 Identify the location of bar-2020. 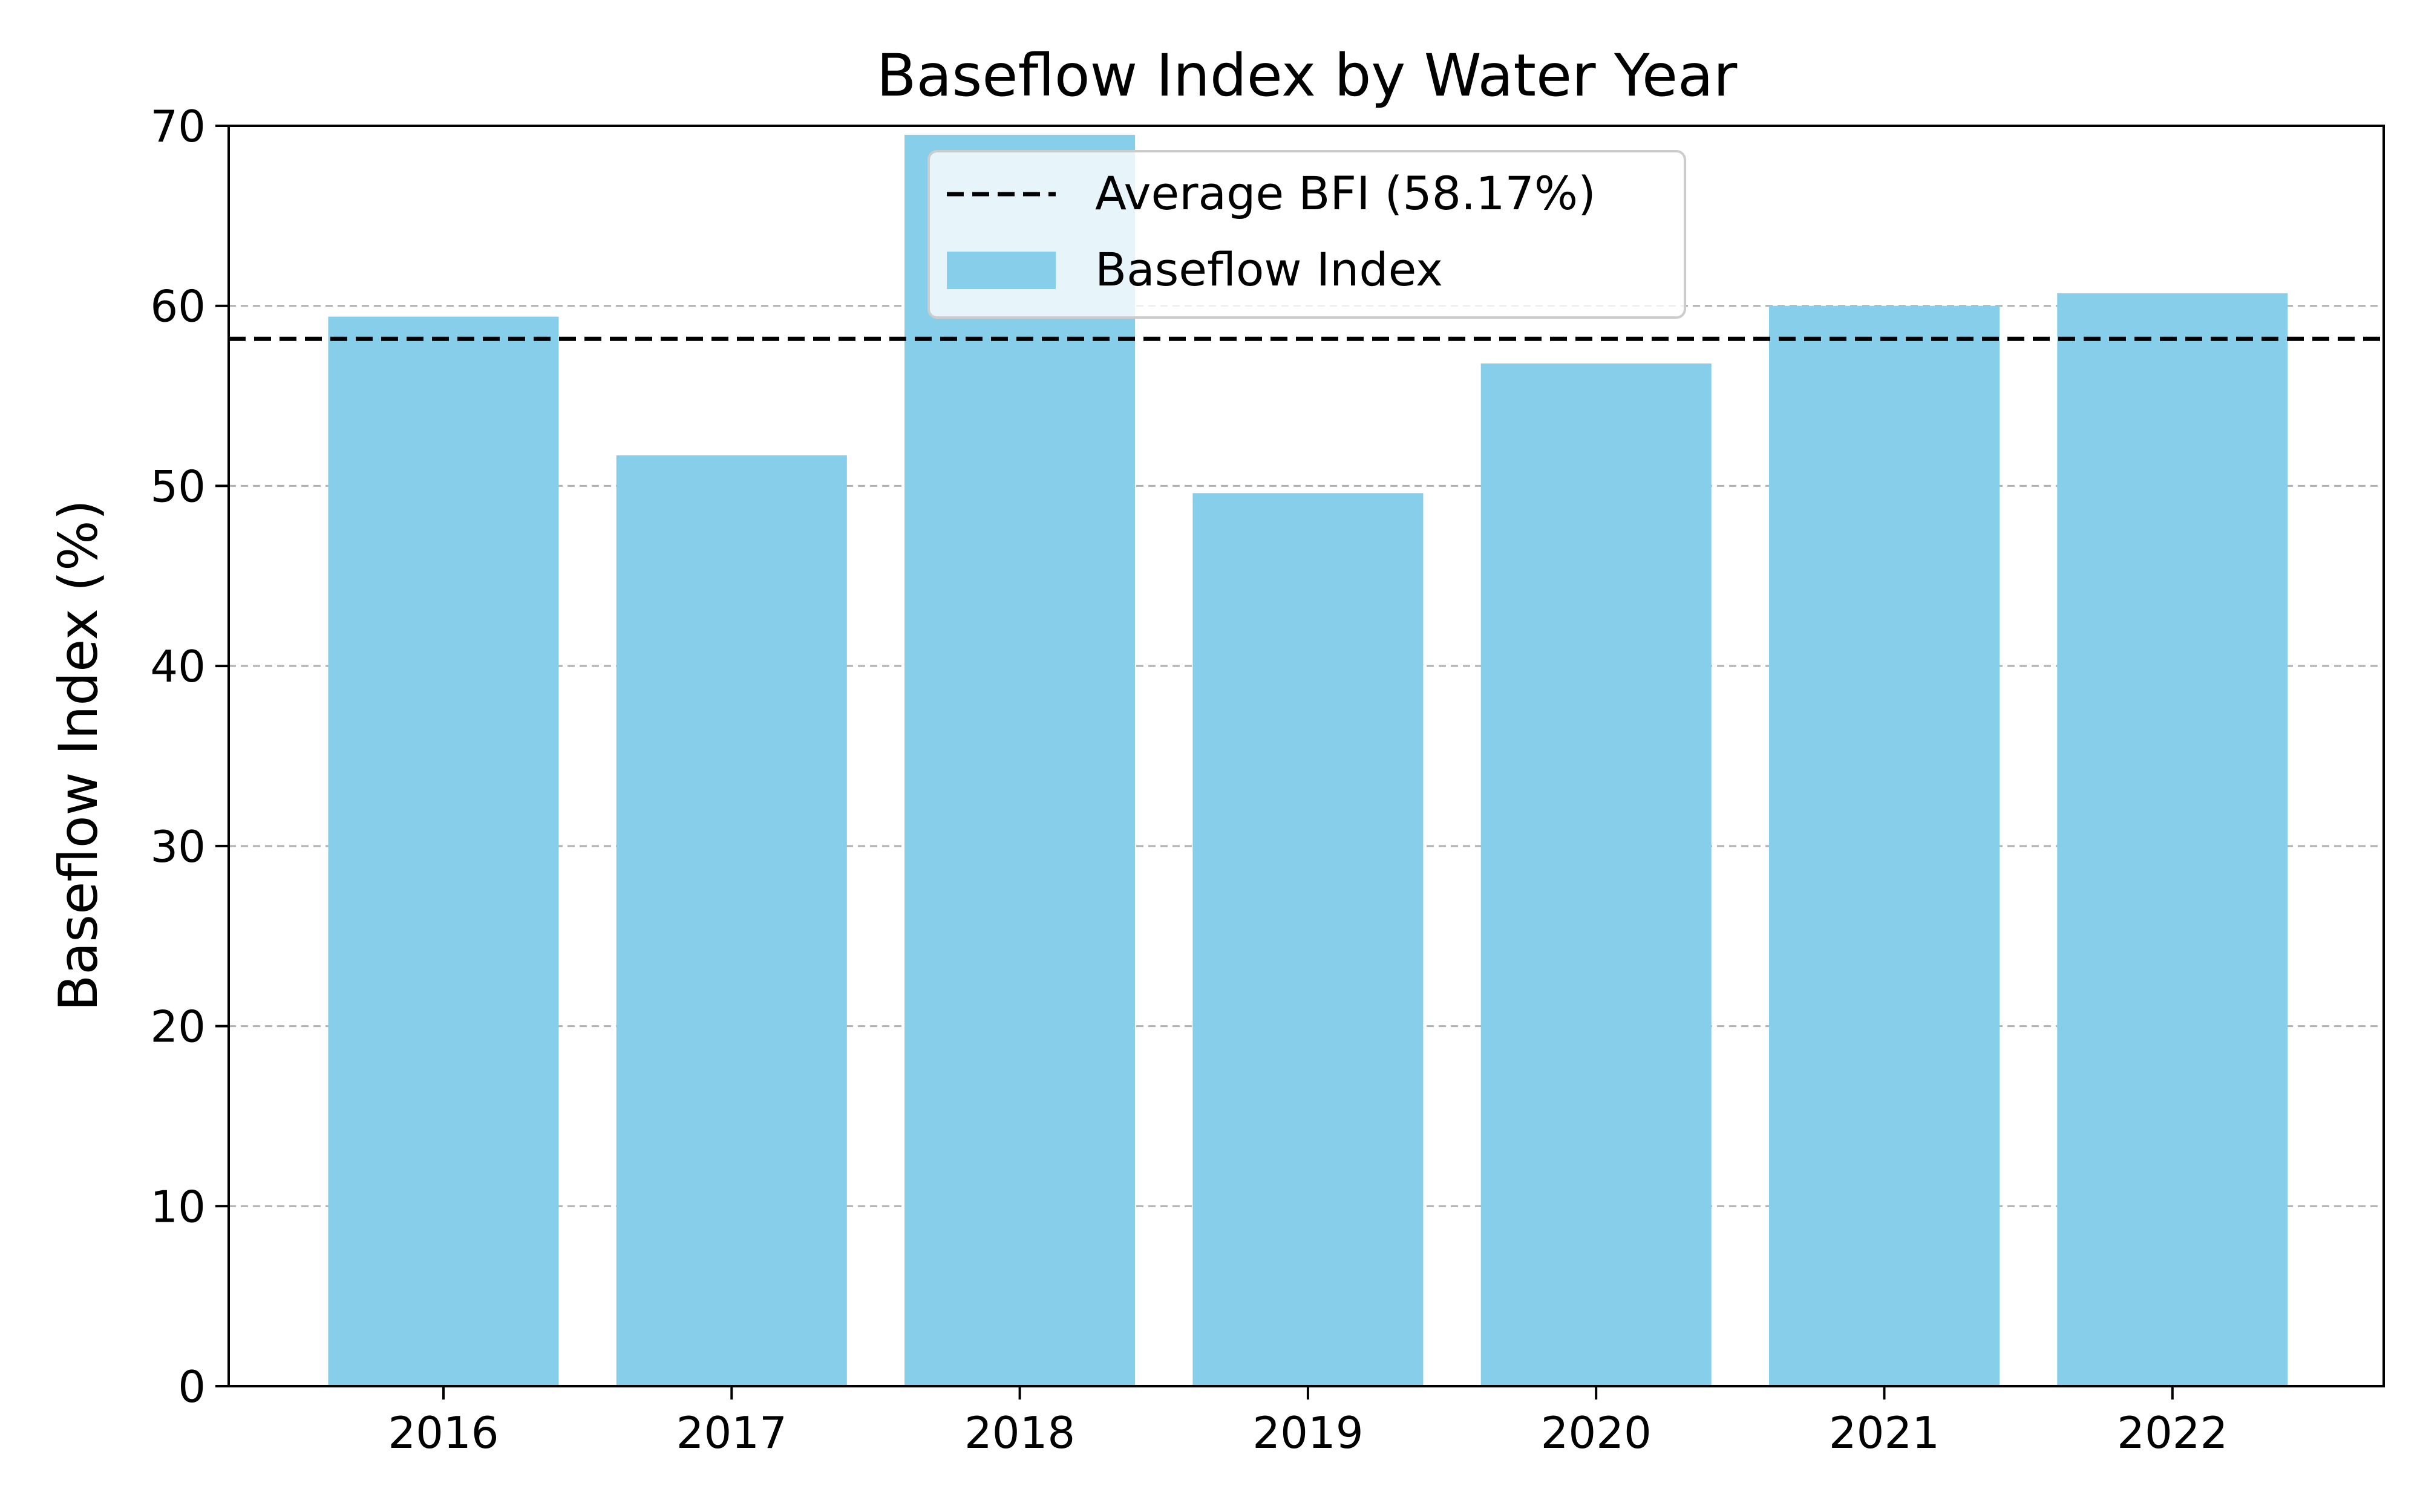
(1596, 874).